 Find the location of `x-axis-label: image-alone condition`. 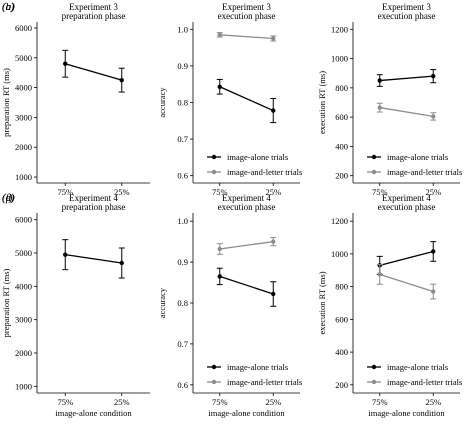

x-axis-label: image-alone condition is located at coordinates (93, 413).